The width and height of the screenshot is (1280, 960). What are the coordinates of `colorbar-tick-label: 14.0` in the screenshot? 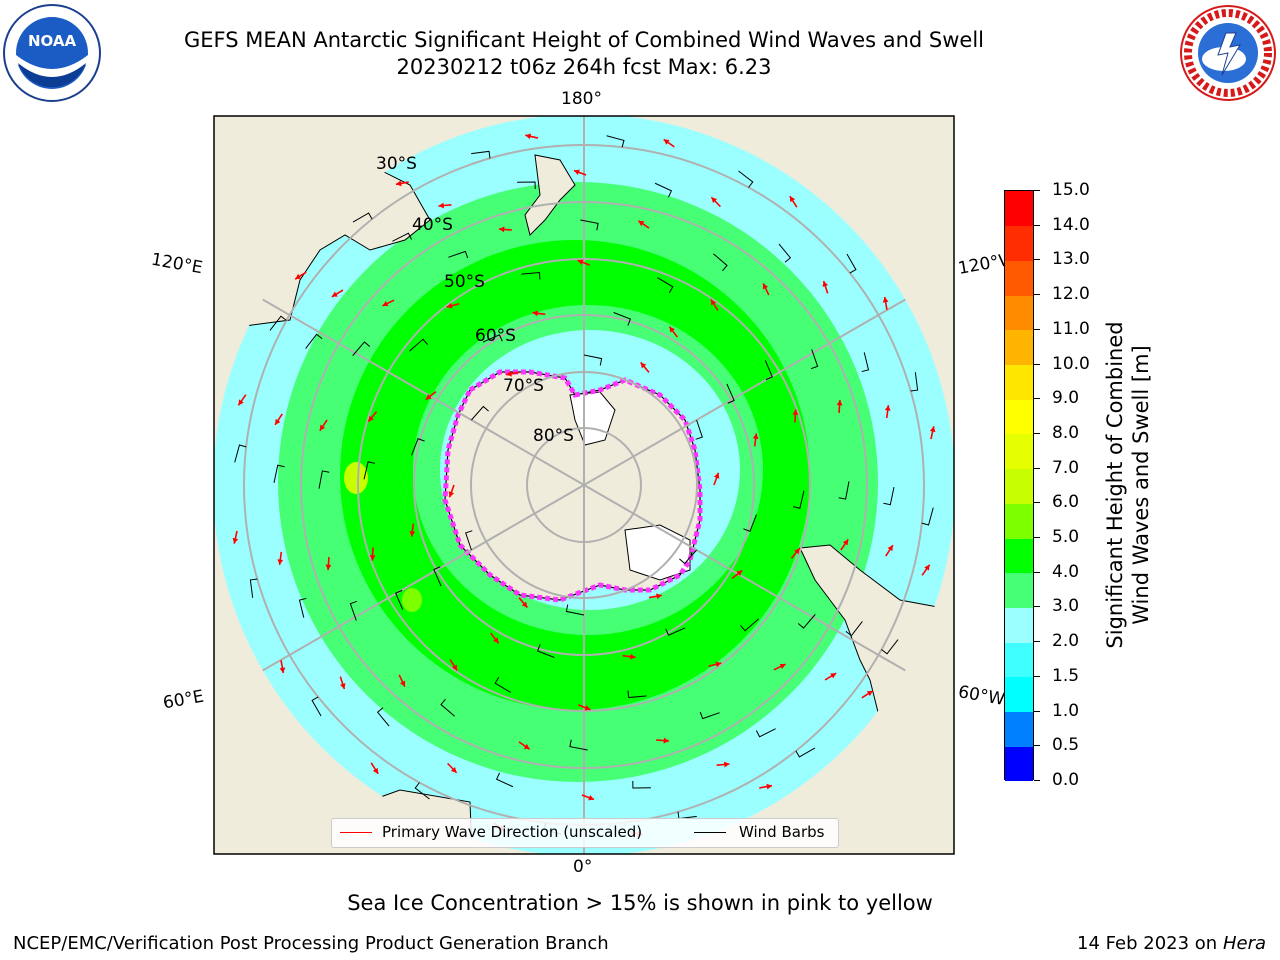 It's located at (1071, 224).